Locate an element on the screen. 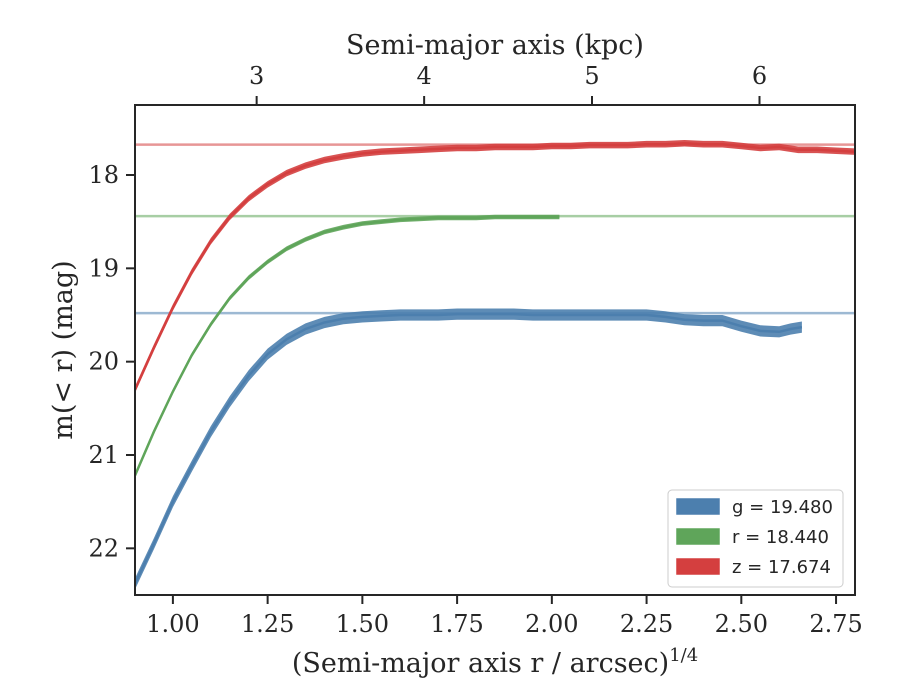 The width and height of the screenshot is (900, 700). x-axis-title-exponent: 1/4 is located at coordinates (683, 655).